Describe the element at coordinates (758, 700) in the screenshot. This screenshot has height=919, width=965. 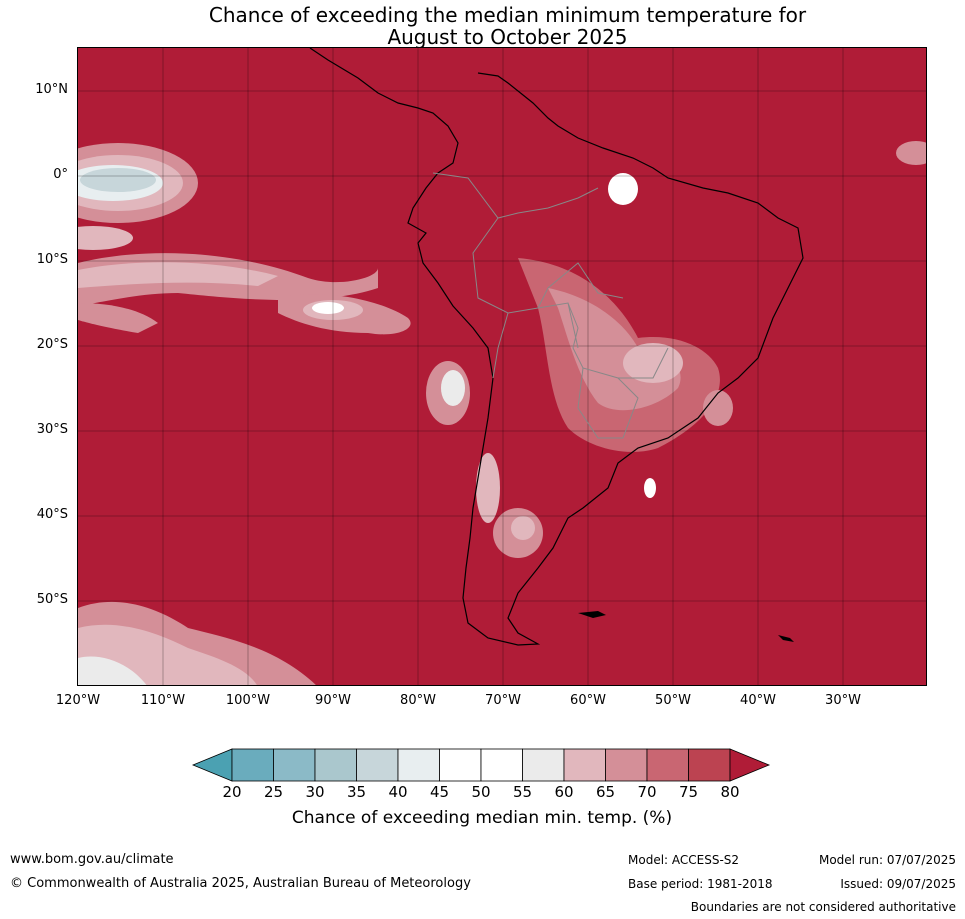
I see `lon-label-40w: 40°W` at that location.